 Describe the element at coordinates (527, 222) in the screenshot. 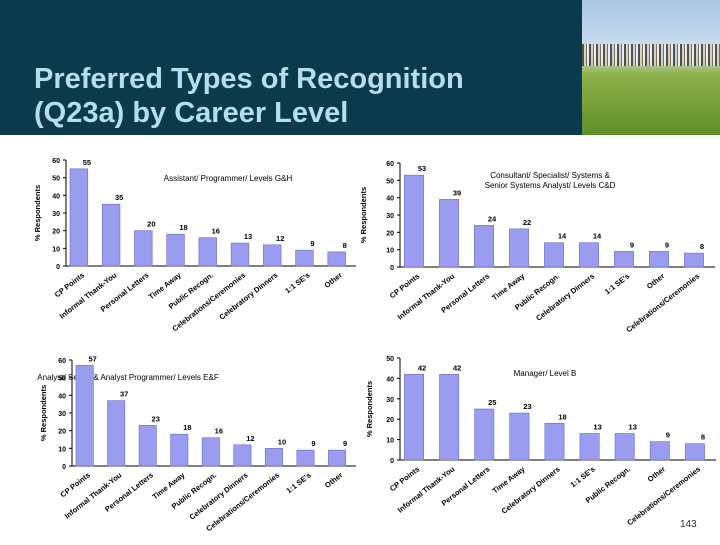

I see `data-label: 22` at that location.